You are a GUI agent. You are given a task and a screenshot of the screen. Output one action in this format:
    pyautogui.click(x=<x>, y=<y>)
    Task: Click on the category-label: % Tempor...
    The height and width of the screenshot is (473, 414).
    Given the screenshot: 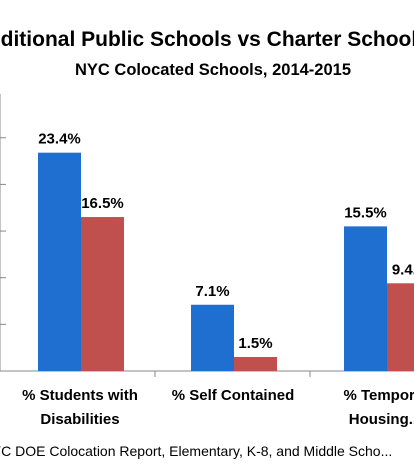 What is the action you would take?
    pyautogui.click(x=378, y=395)
    